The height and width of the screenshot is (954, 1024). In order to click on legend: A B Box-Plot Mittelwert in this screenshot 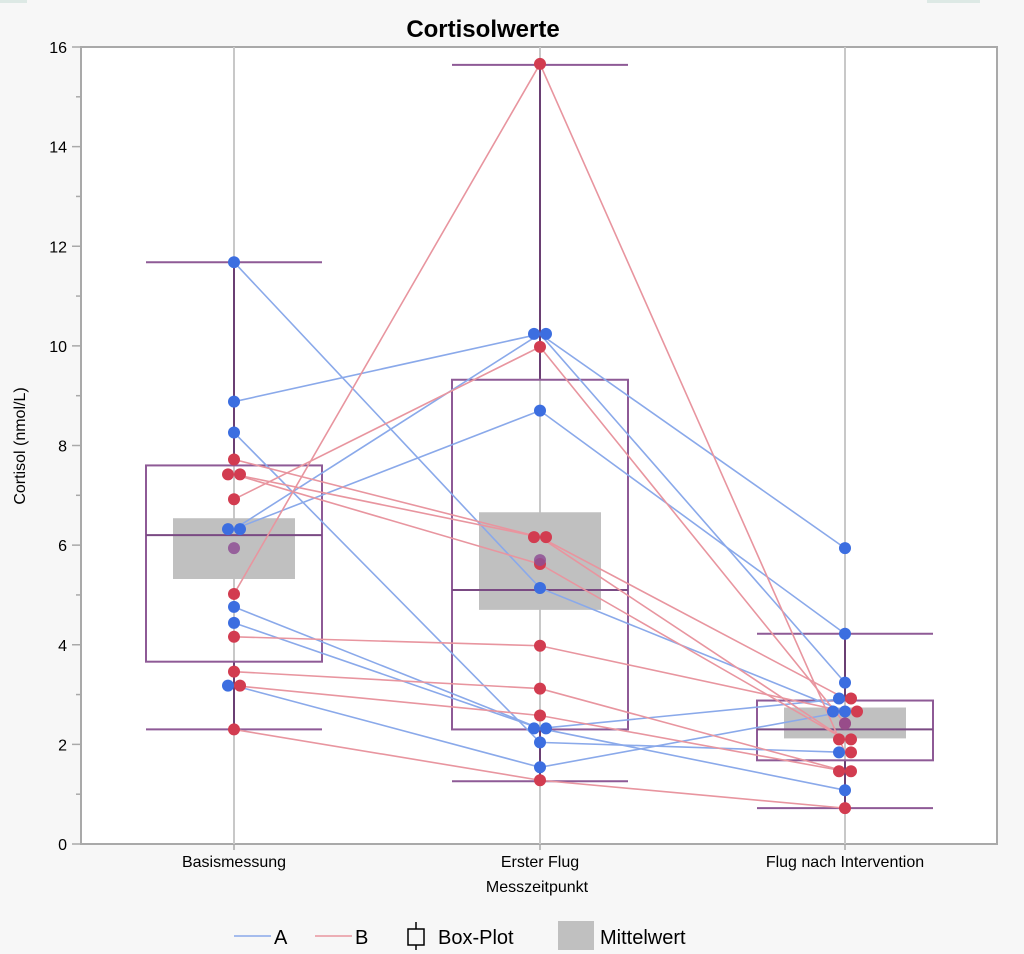, I will do `click(460, 935)`.